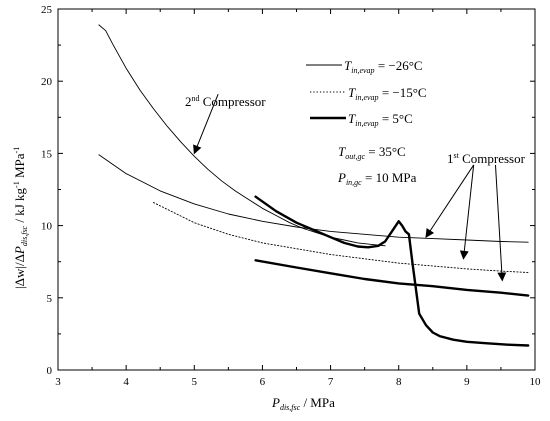 Image resolution: width=550 pixels, height=421 pixels. Describe the element at coordinates (399, 382) in the screenshot. I see `x-tick-label: 8` at that location.